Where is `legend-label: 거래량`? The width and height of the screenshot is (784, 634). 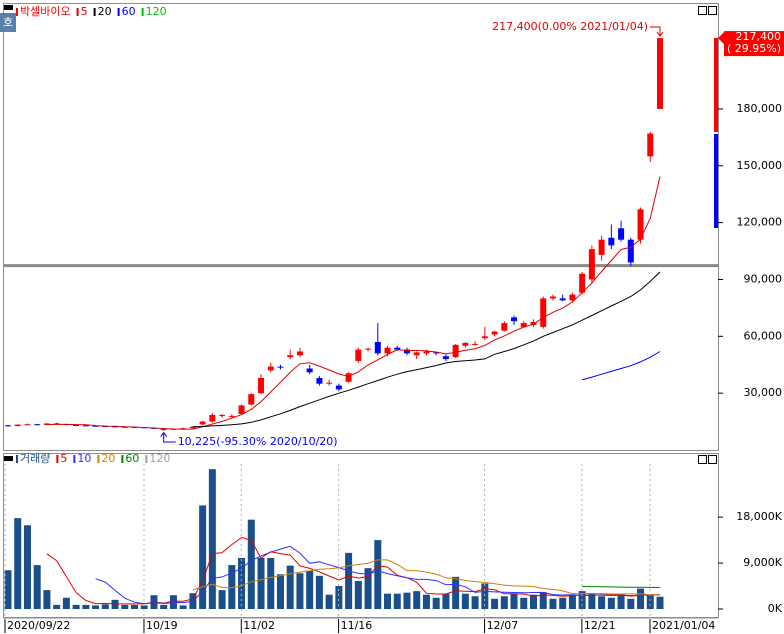 legend-label: 거래량 is located at coordinates (35, 458).